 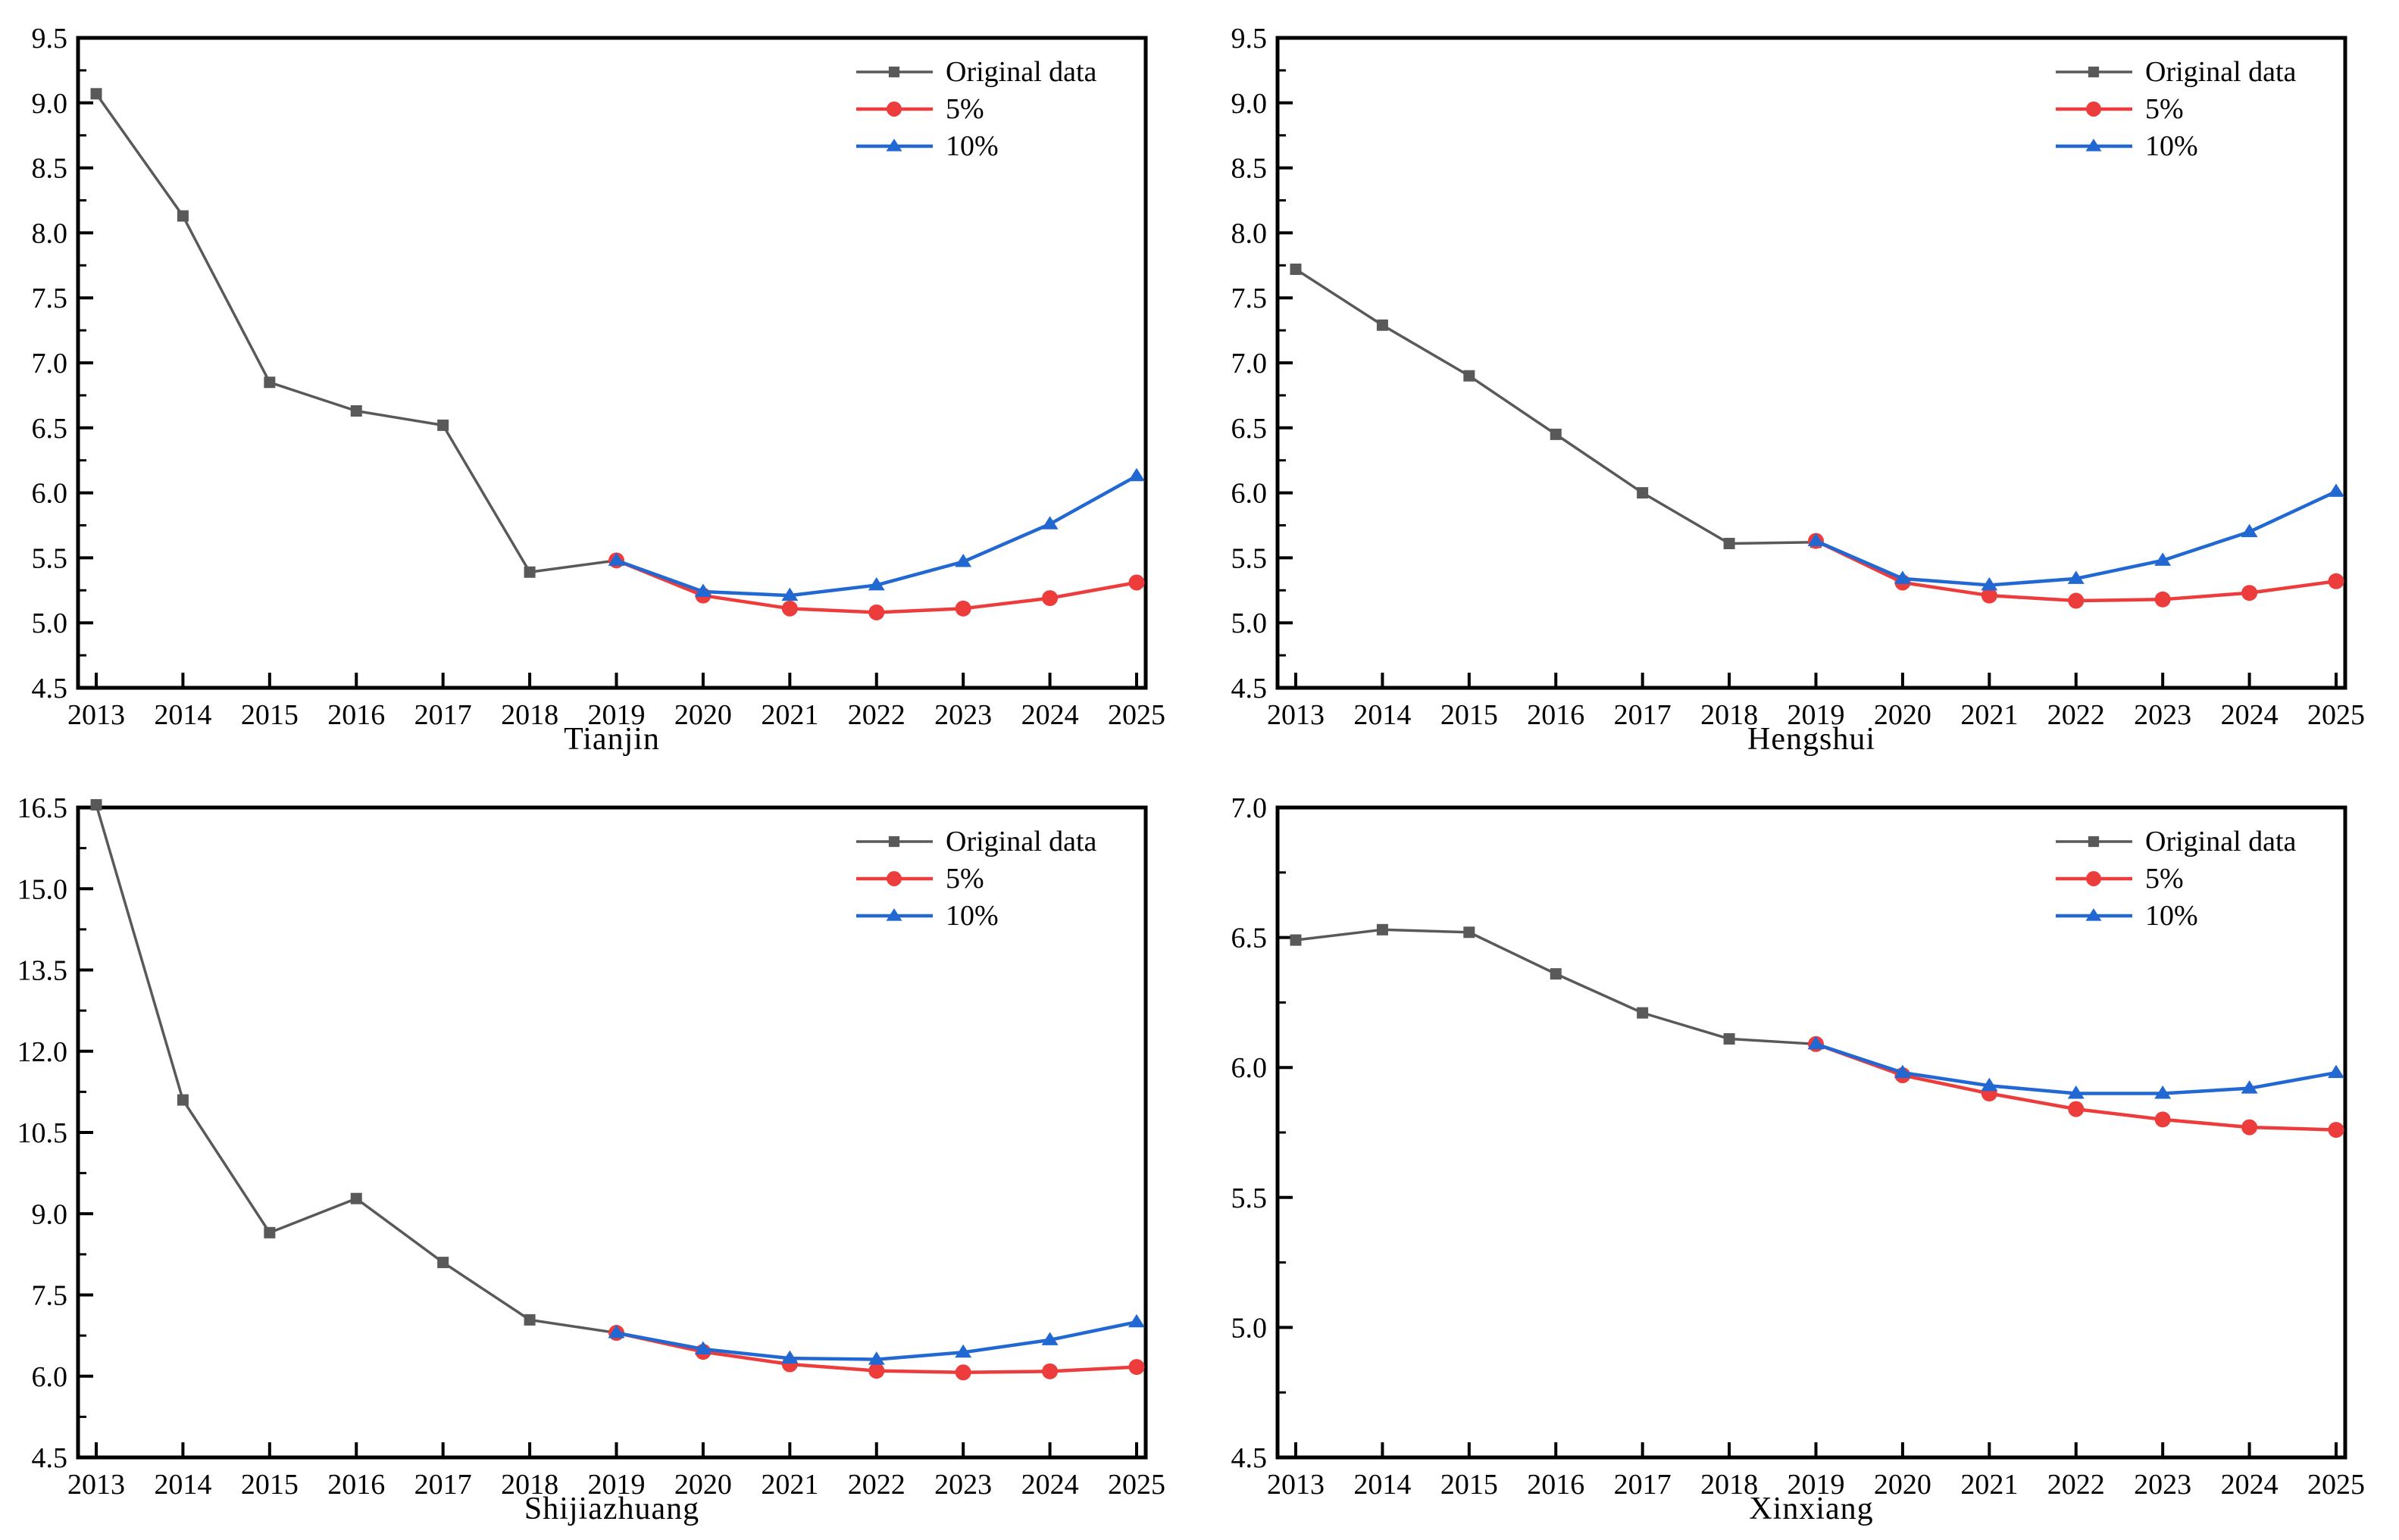 What do you see at coordinates (2164, 108) in the screenshot?
I see `legend-label: 5%` at bounding box center [2164, 108].